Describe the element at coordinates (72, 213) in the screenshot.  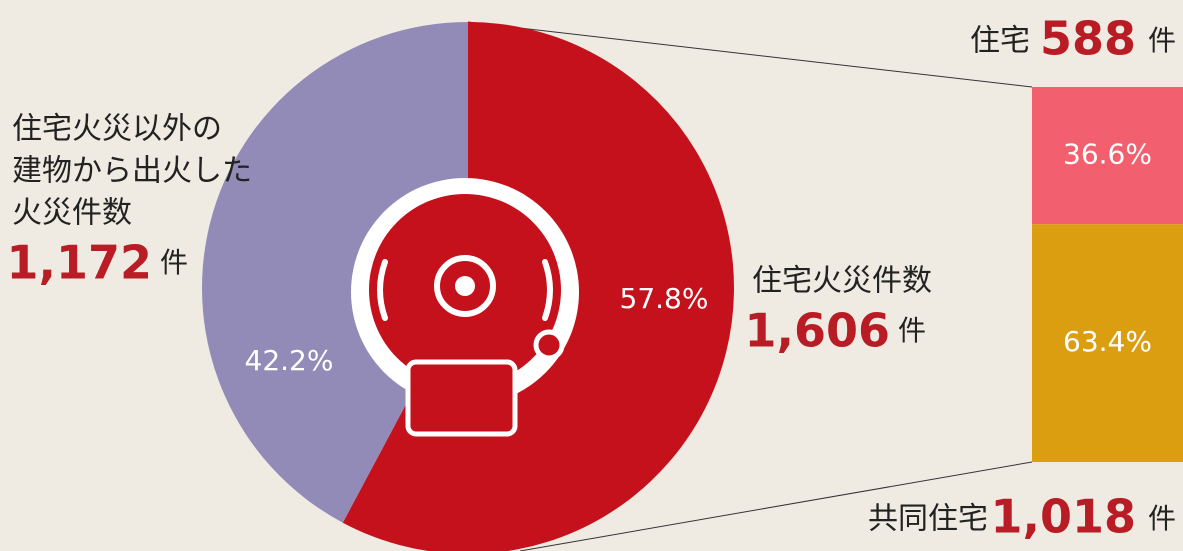
I see `category-label: 火災件数` at that location.